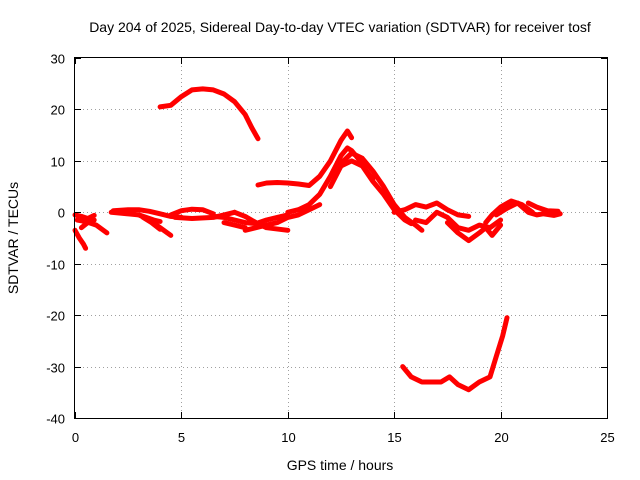 This screenshot has width=640, height=480. I want to click on x-tick-label: 15, so click(394, 437).